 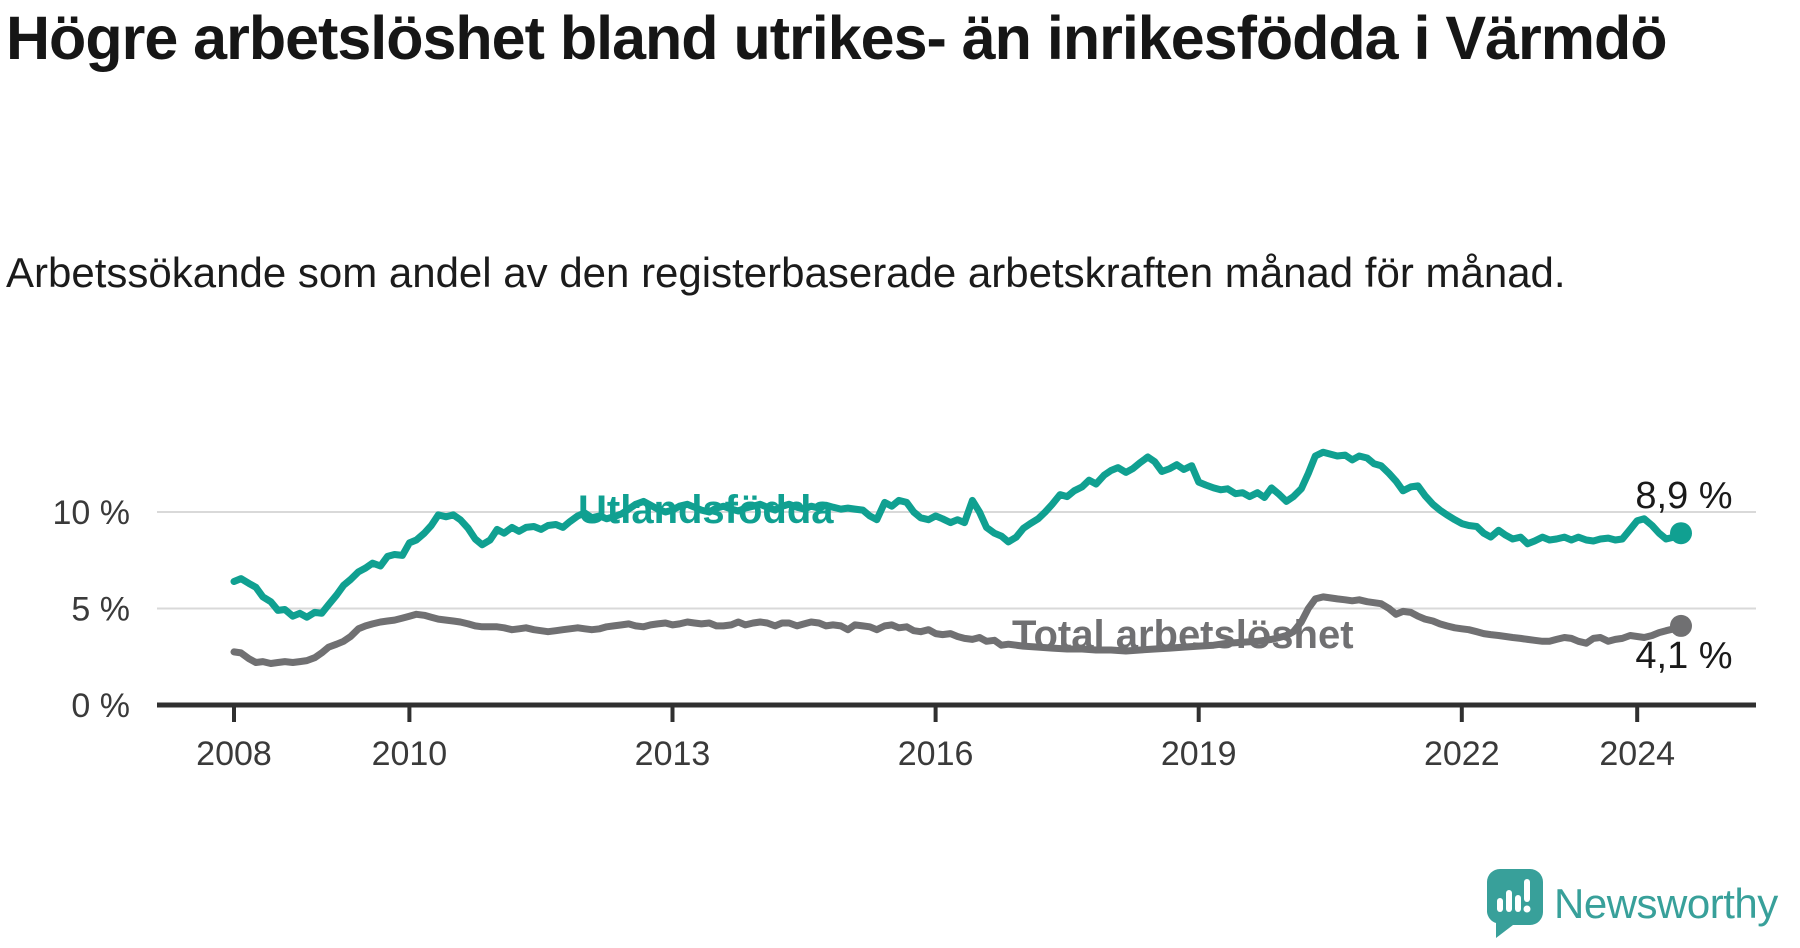 I want to click on y-axis-label-0: 0 %, so click(x=100, y=706).